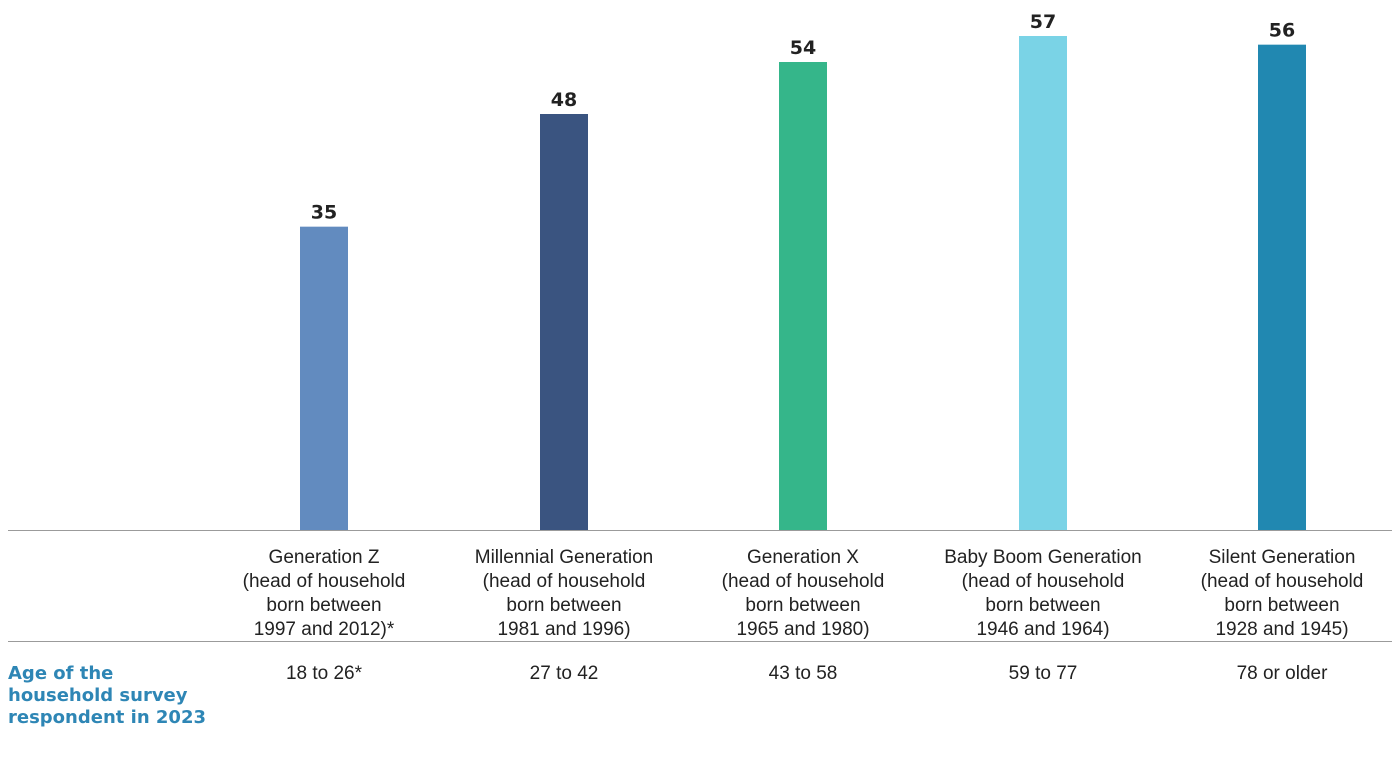 This screenshot has width=1392, height=761. I want to click on age-range-4: 59 to 77, so click(1043, 673).